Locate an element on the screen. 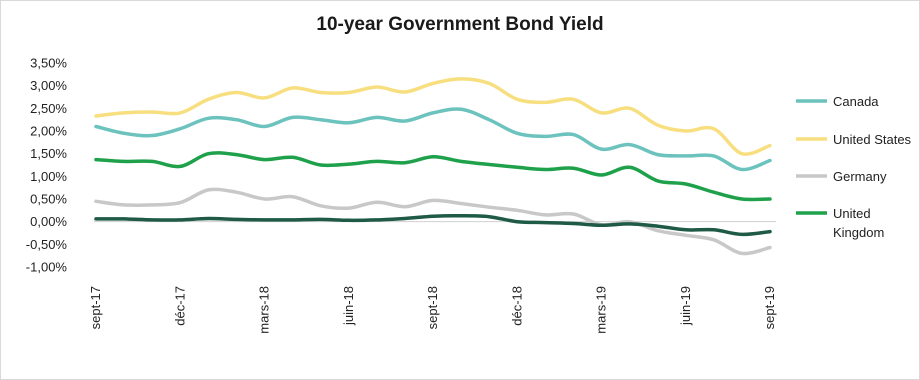 Image resolution: width=920 pixels, height=380 pixels. series-line-unlabeled is located at coordinates (433, 225).